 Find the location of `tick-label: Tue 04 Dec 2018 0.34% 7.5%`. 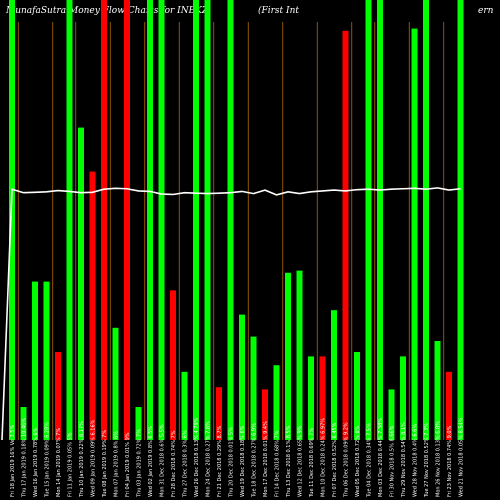

tick-label: Tue 04 Dec 2018 0.34% 7.5% is located at coordinates (370, 460).